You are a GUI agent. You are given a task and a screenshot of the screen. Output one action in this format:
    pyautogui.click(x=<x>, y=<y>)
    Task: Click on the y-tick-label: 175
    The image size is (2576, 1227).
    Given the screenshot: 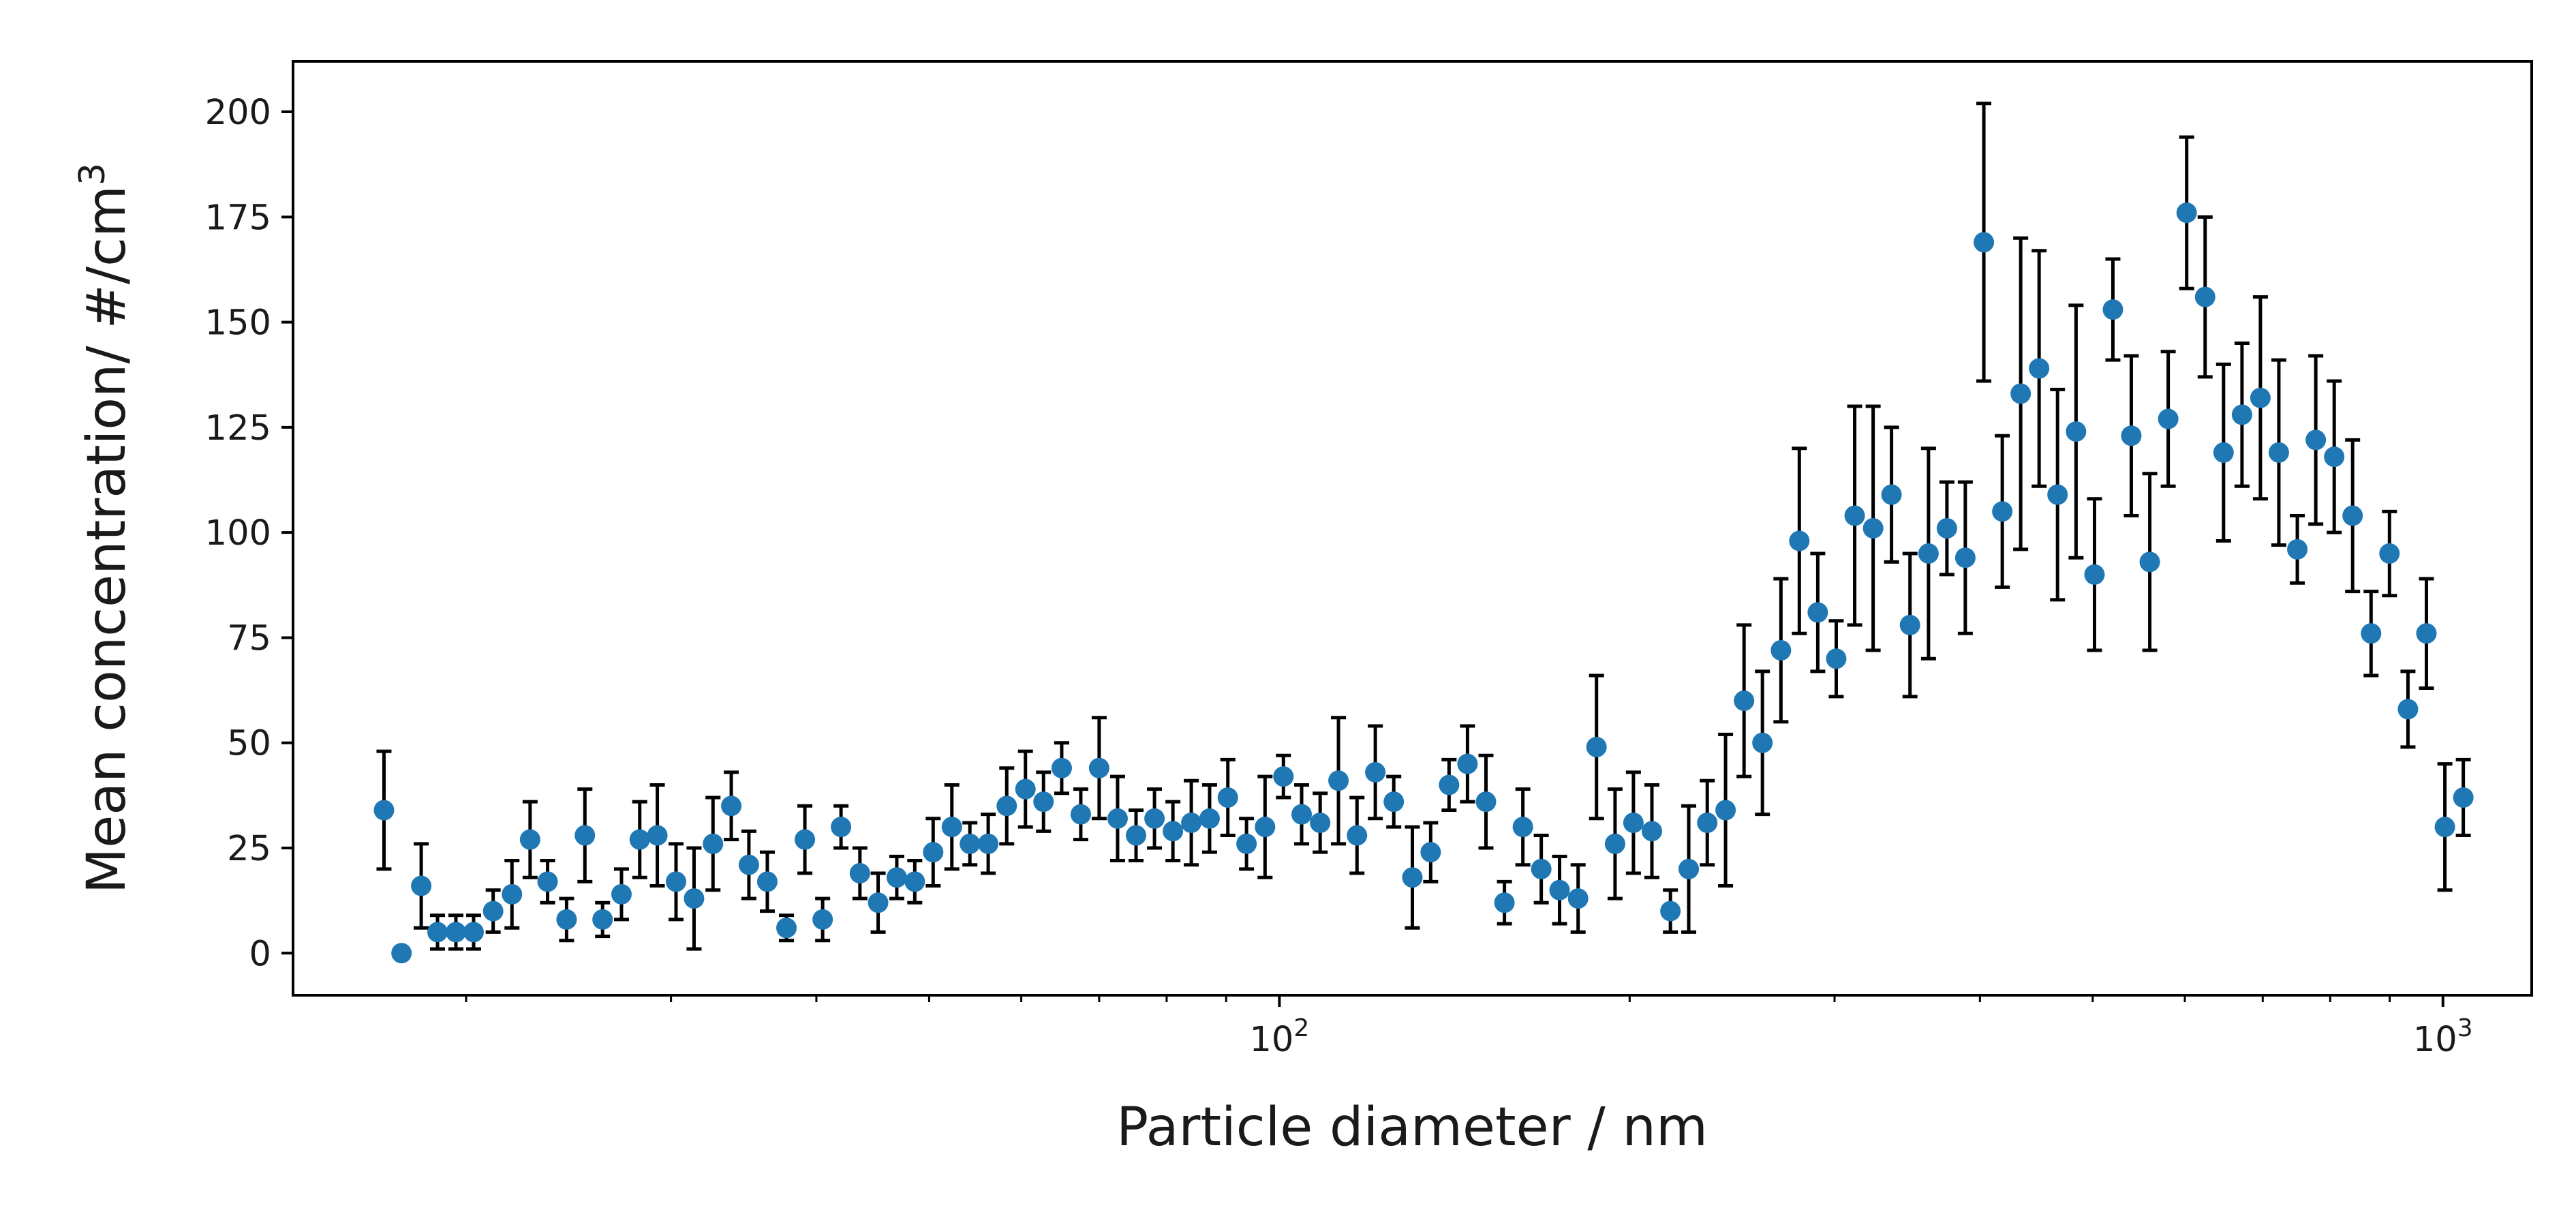 What is the action you would take?
    pyautogui.click(x=238, y=218)
    